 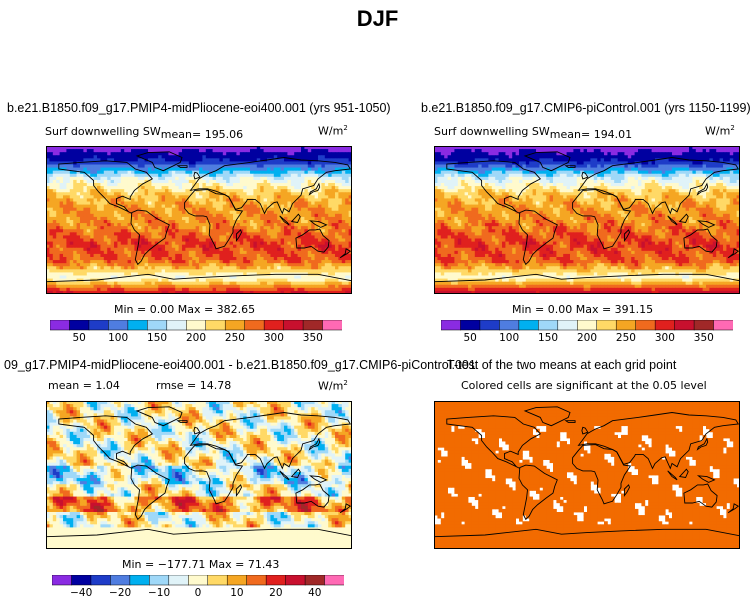 I want to click on colorbar-tick-label: 150, so click(x=157, y=338).